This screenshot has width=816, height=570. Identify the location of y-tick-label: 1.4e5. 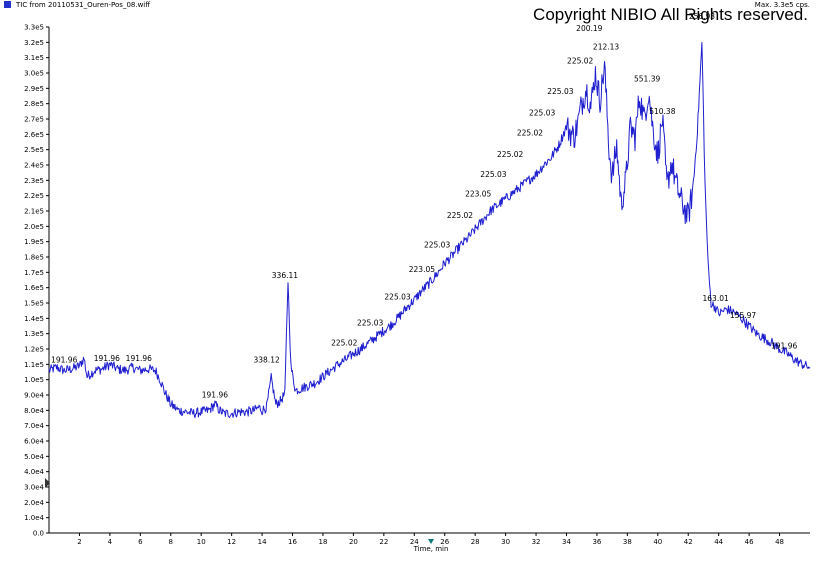
(34, 319).